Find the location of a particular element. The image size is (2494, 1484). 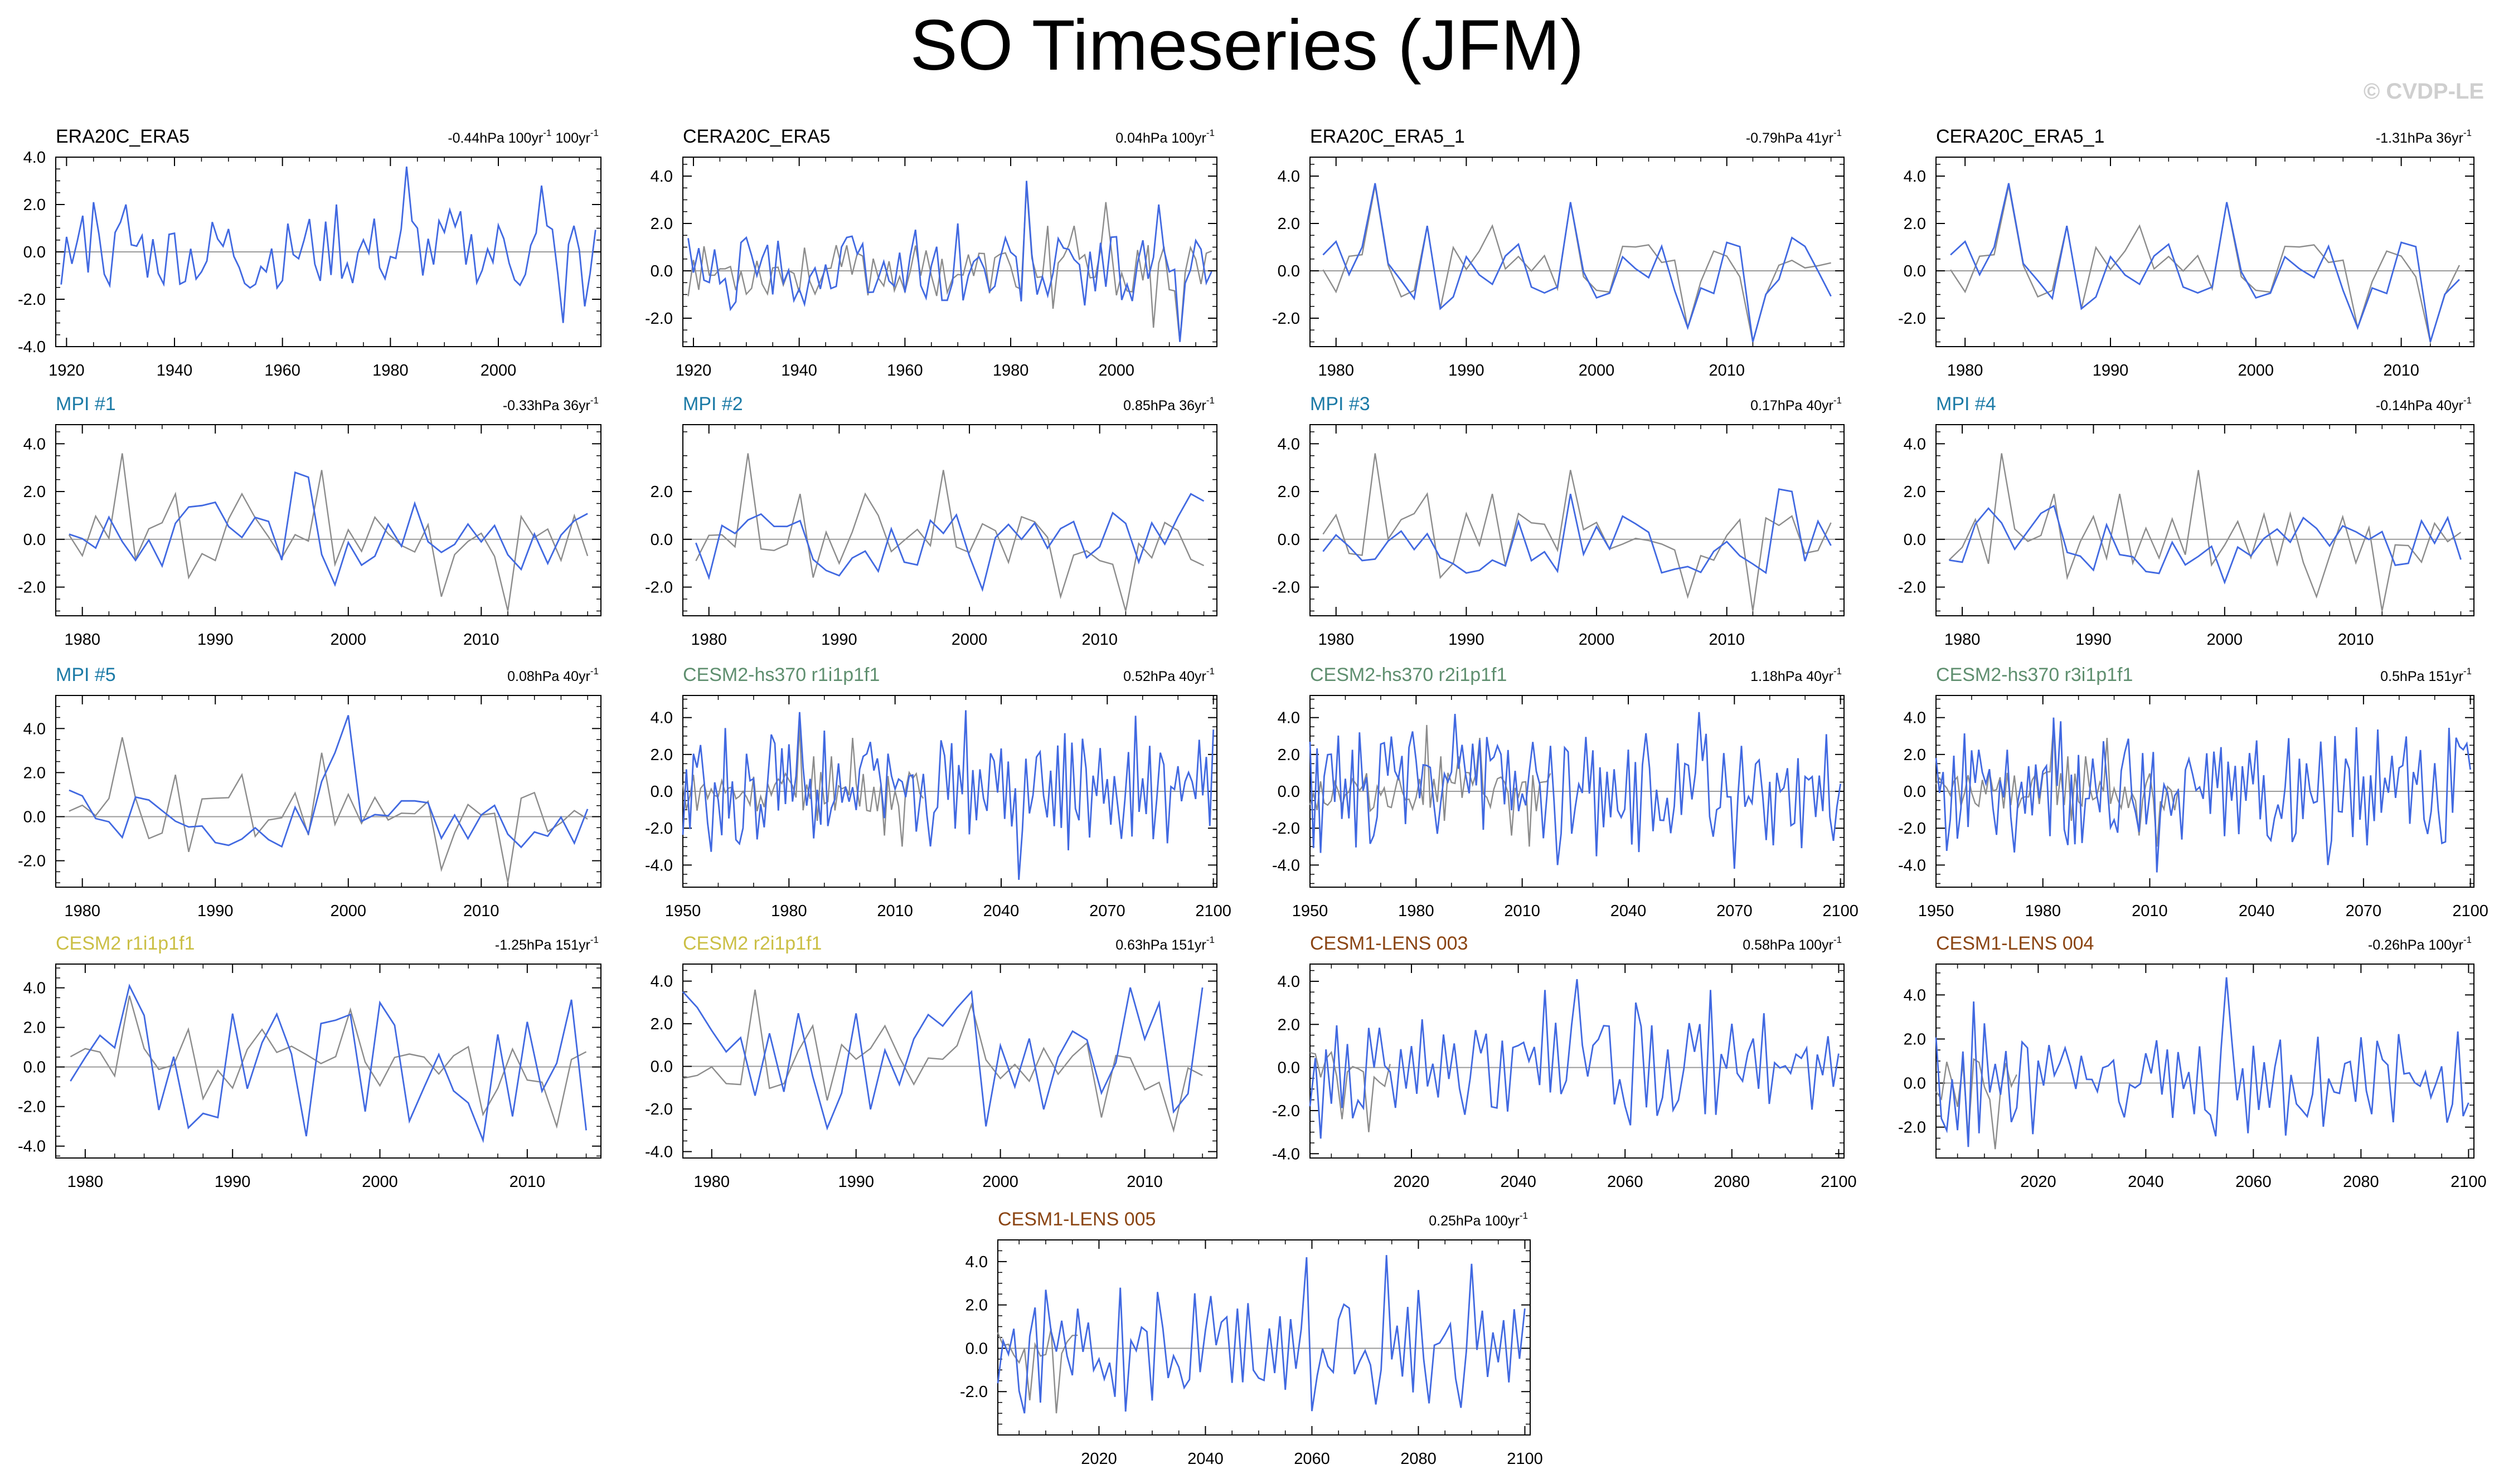

trend-label: 1.18hPa 40yr-1 is located at coordinates (1796, 675).